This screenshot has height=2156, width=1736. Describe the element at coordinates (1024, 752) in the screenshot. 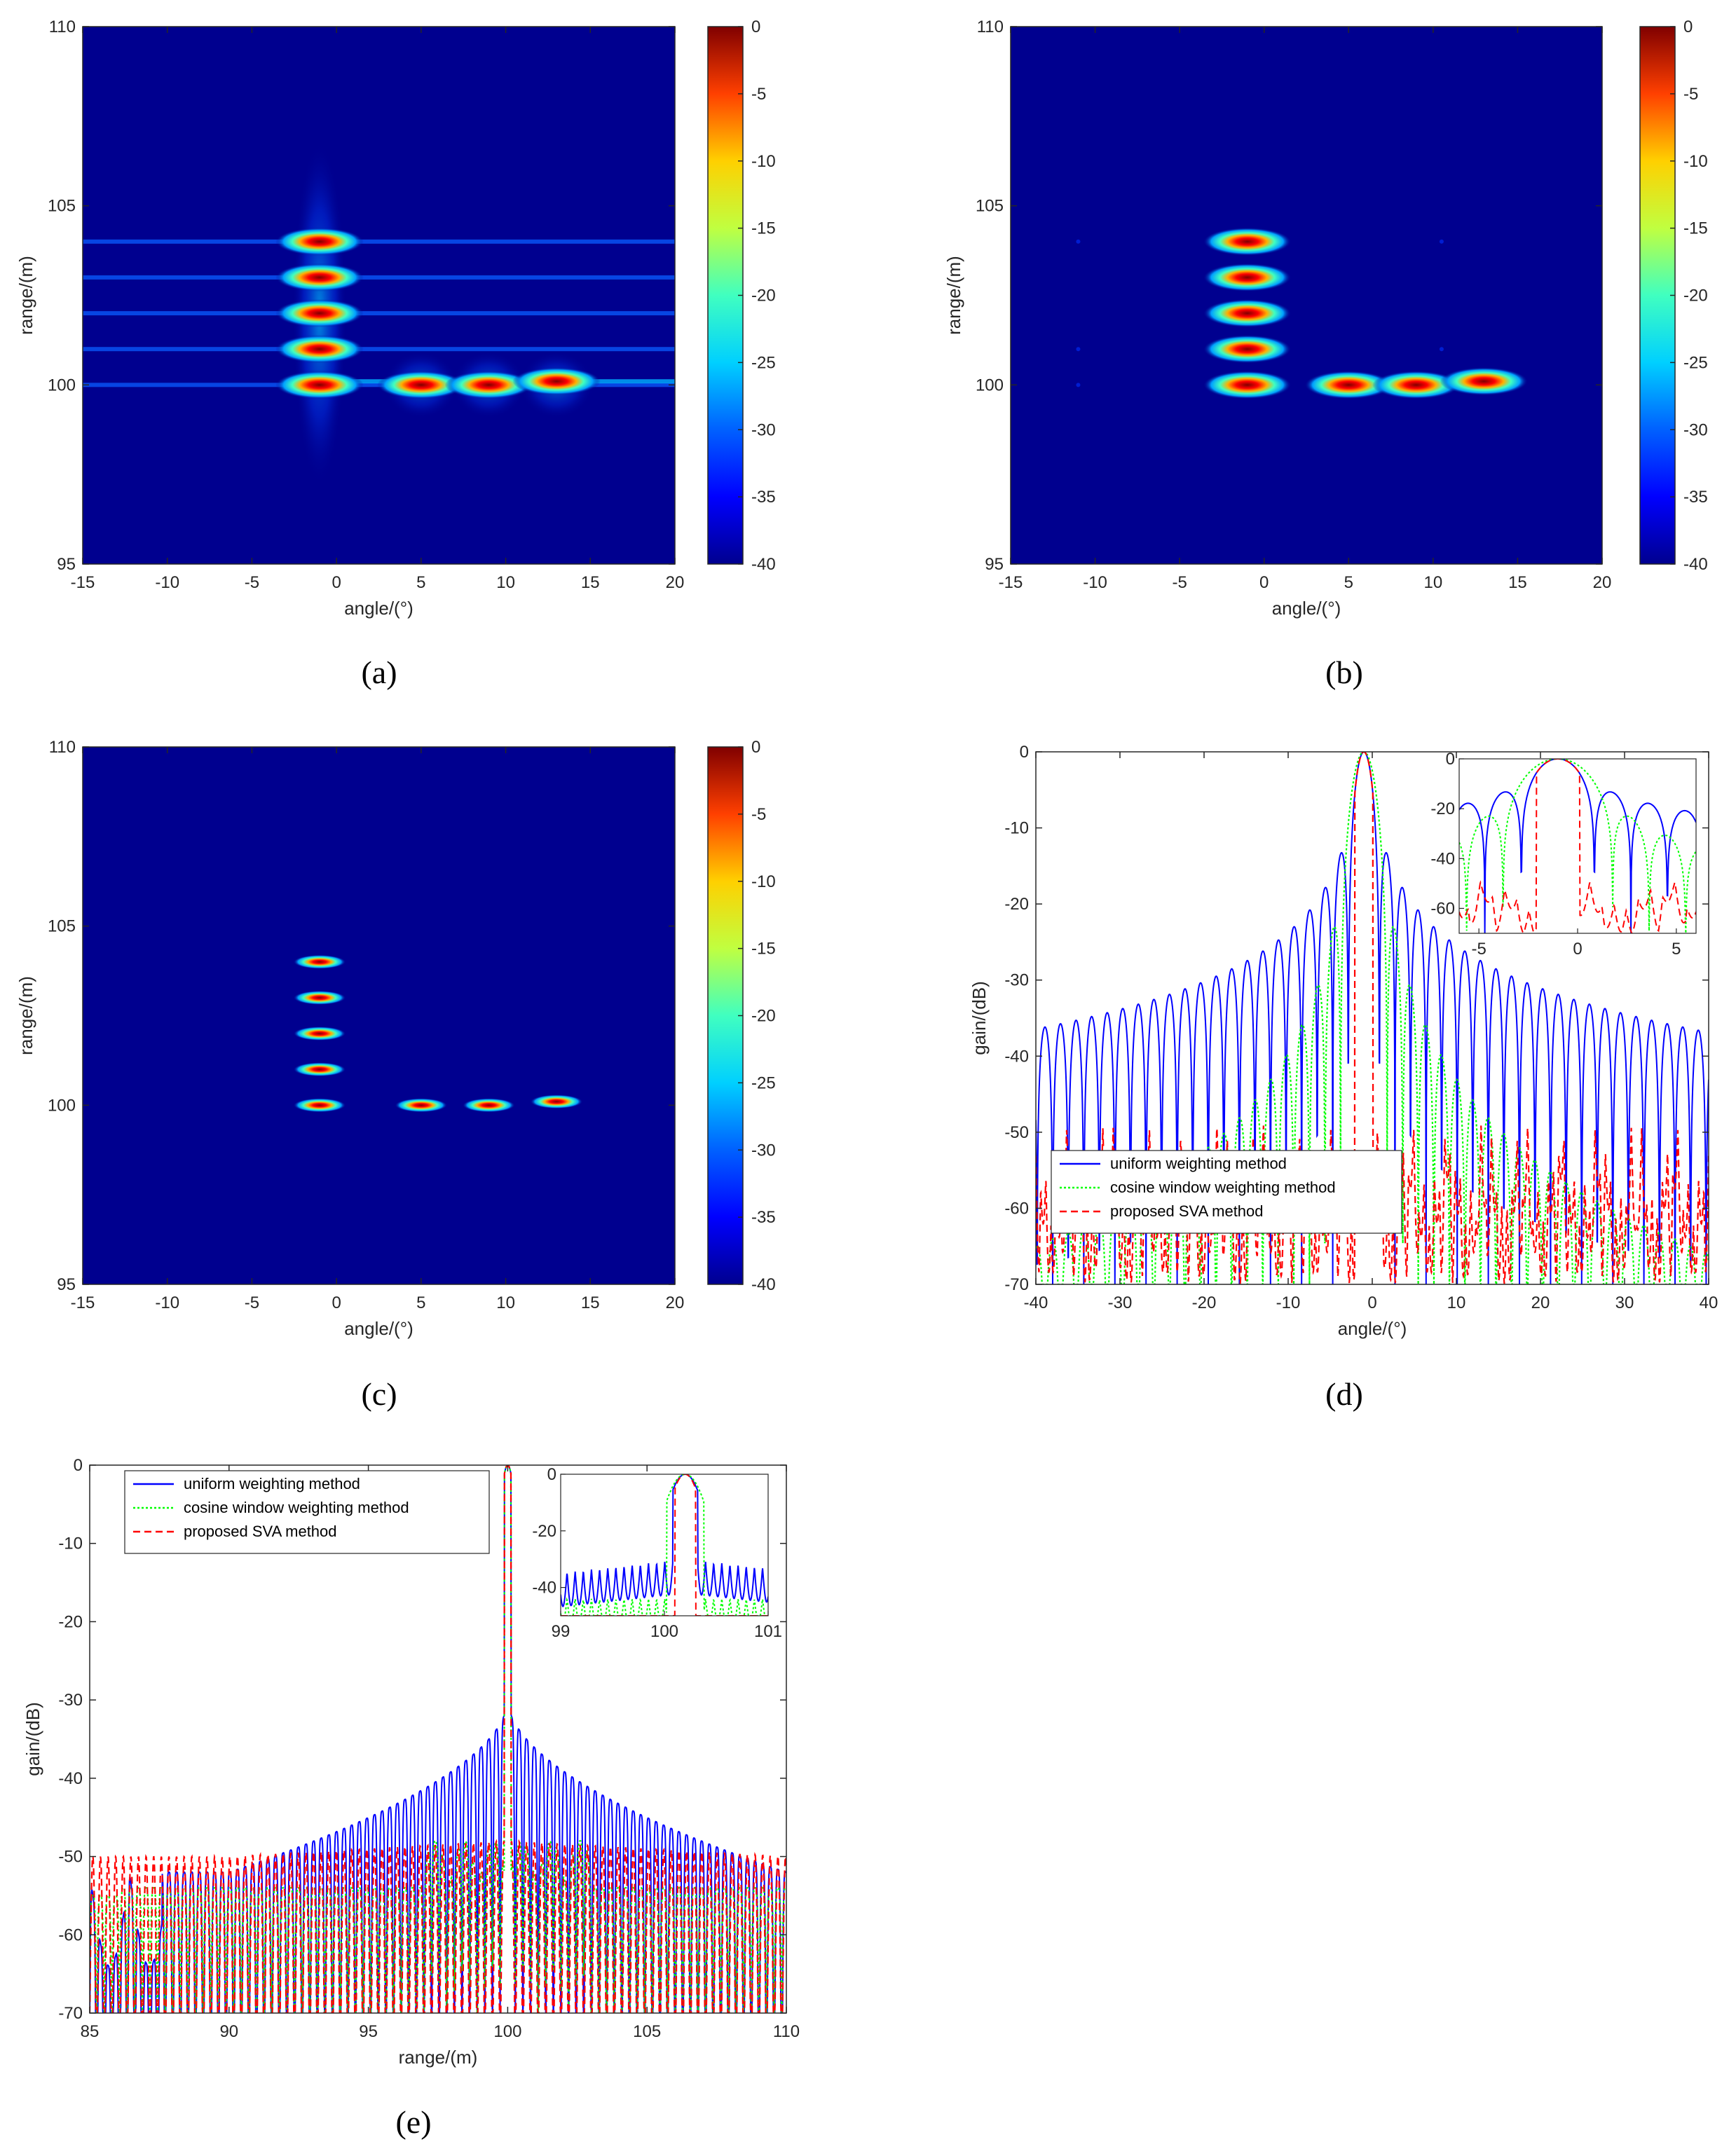

I see `y-tick-label: 0` at that location.